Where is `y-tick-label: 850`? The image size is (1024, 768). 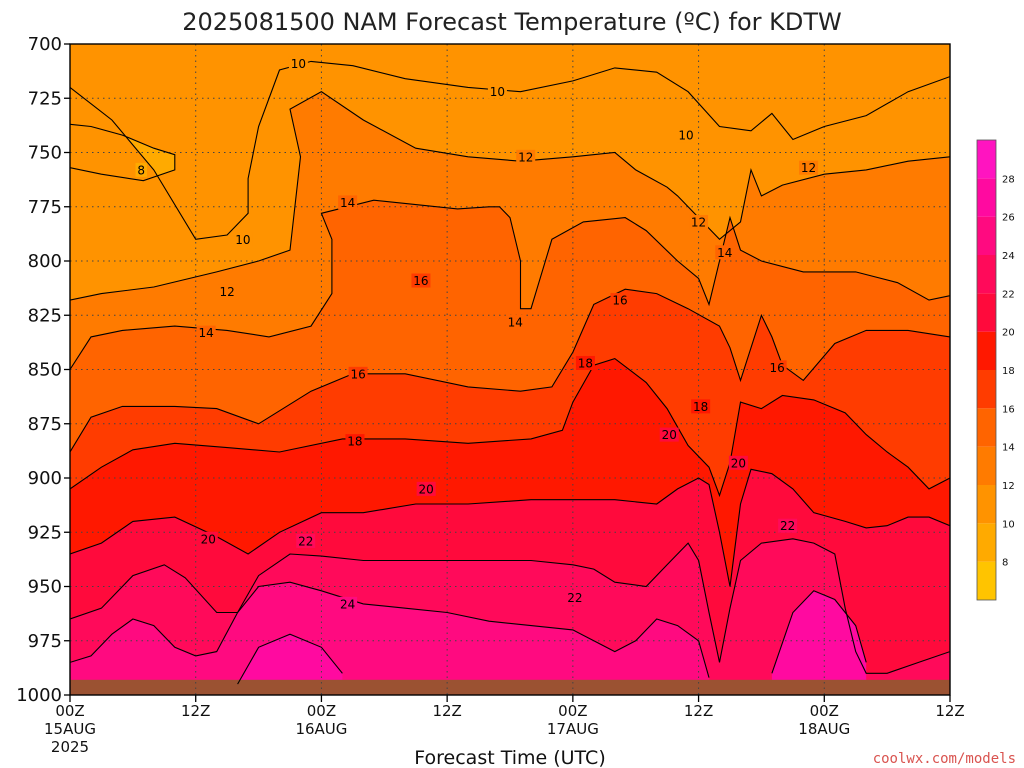 y-tick-label: 850 is located at coordinates (45, 370).